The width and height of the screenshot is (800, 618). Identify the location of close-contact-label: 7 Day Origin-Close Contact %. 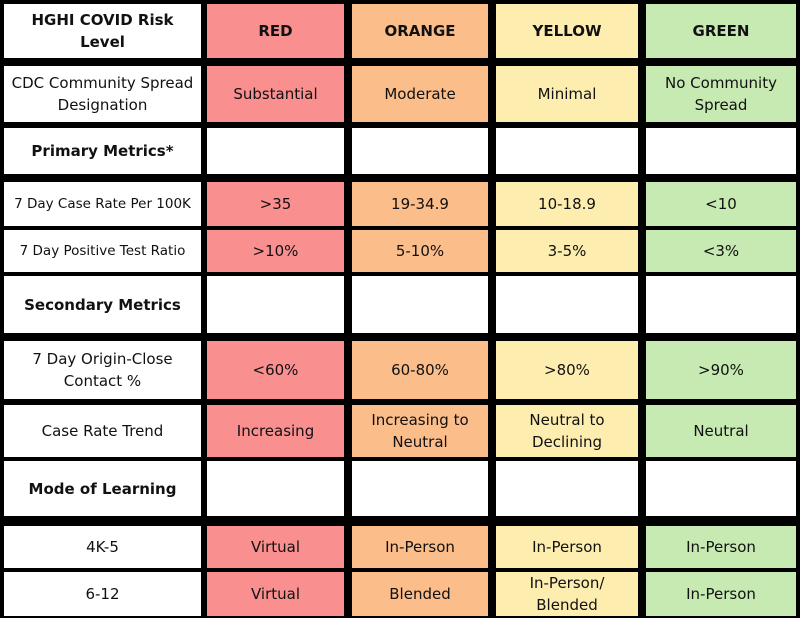
(102, 370).